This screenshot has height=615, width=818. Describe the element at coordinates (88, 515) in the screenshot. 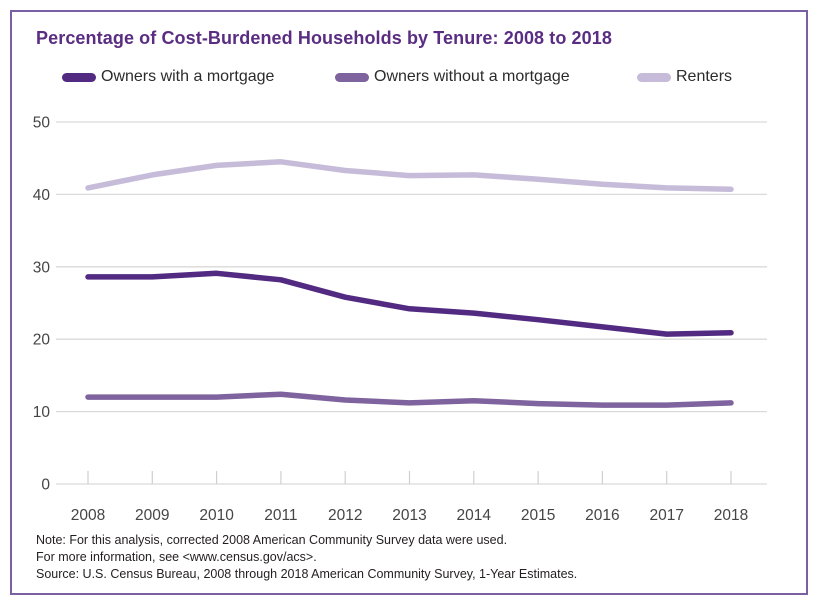

I see `x-axis-tick-label: 2008` at that location.